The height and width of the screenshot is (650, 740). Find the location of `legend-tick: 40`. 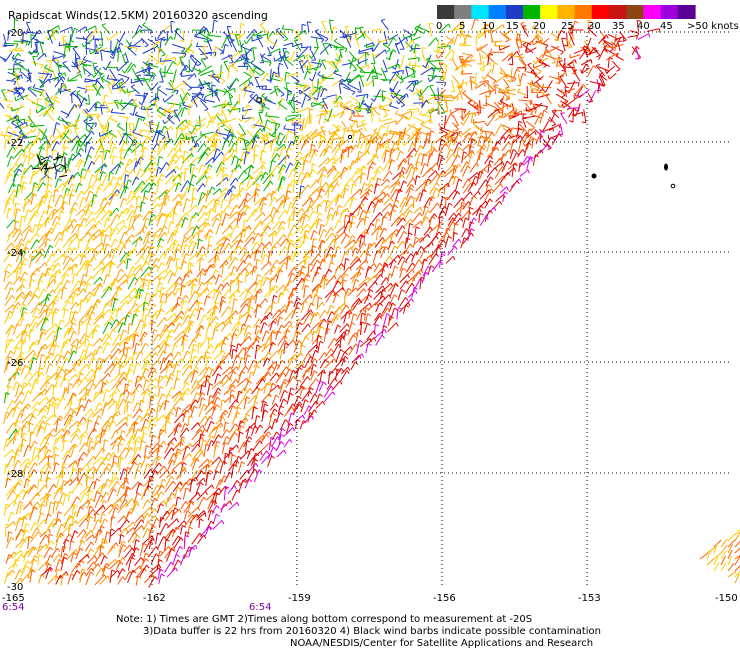

legend-tick: 40 is located at coordinates (643, 26).